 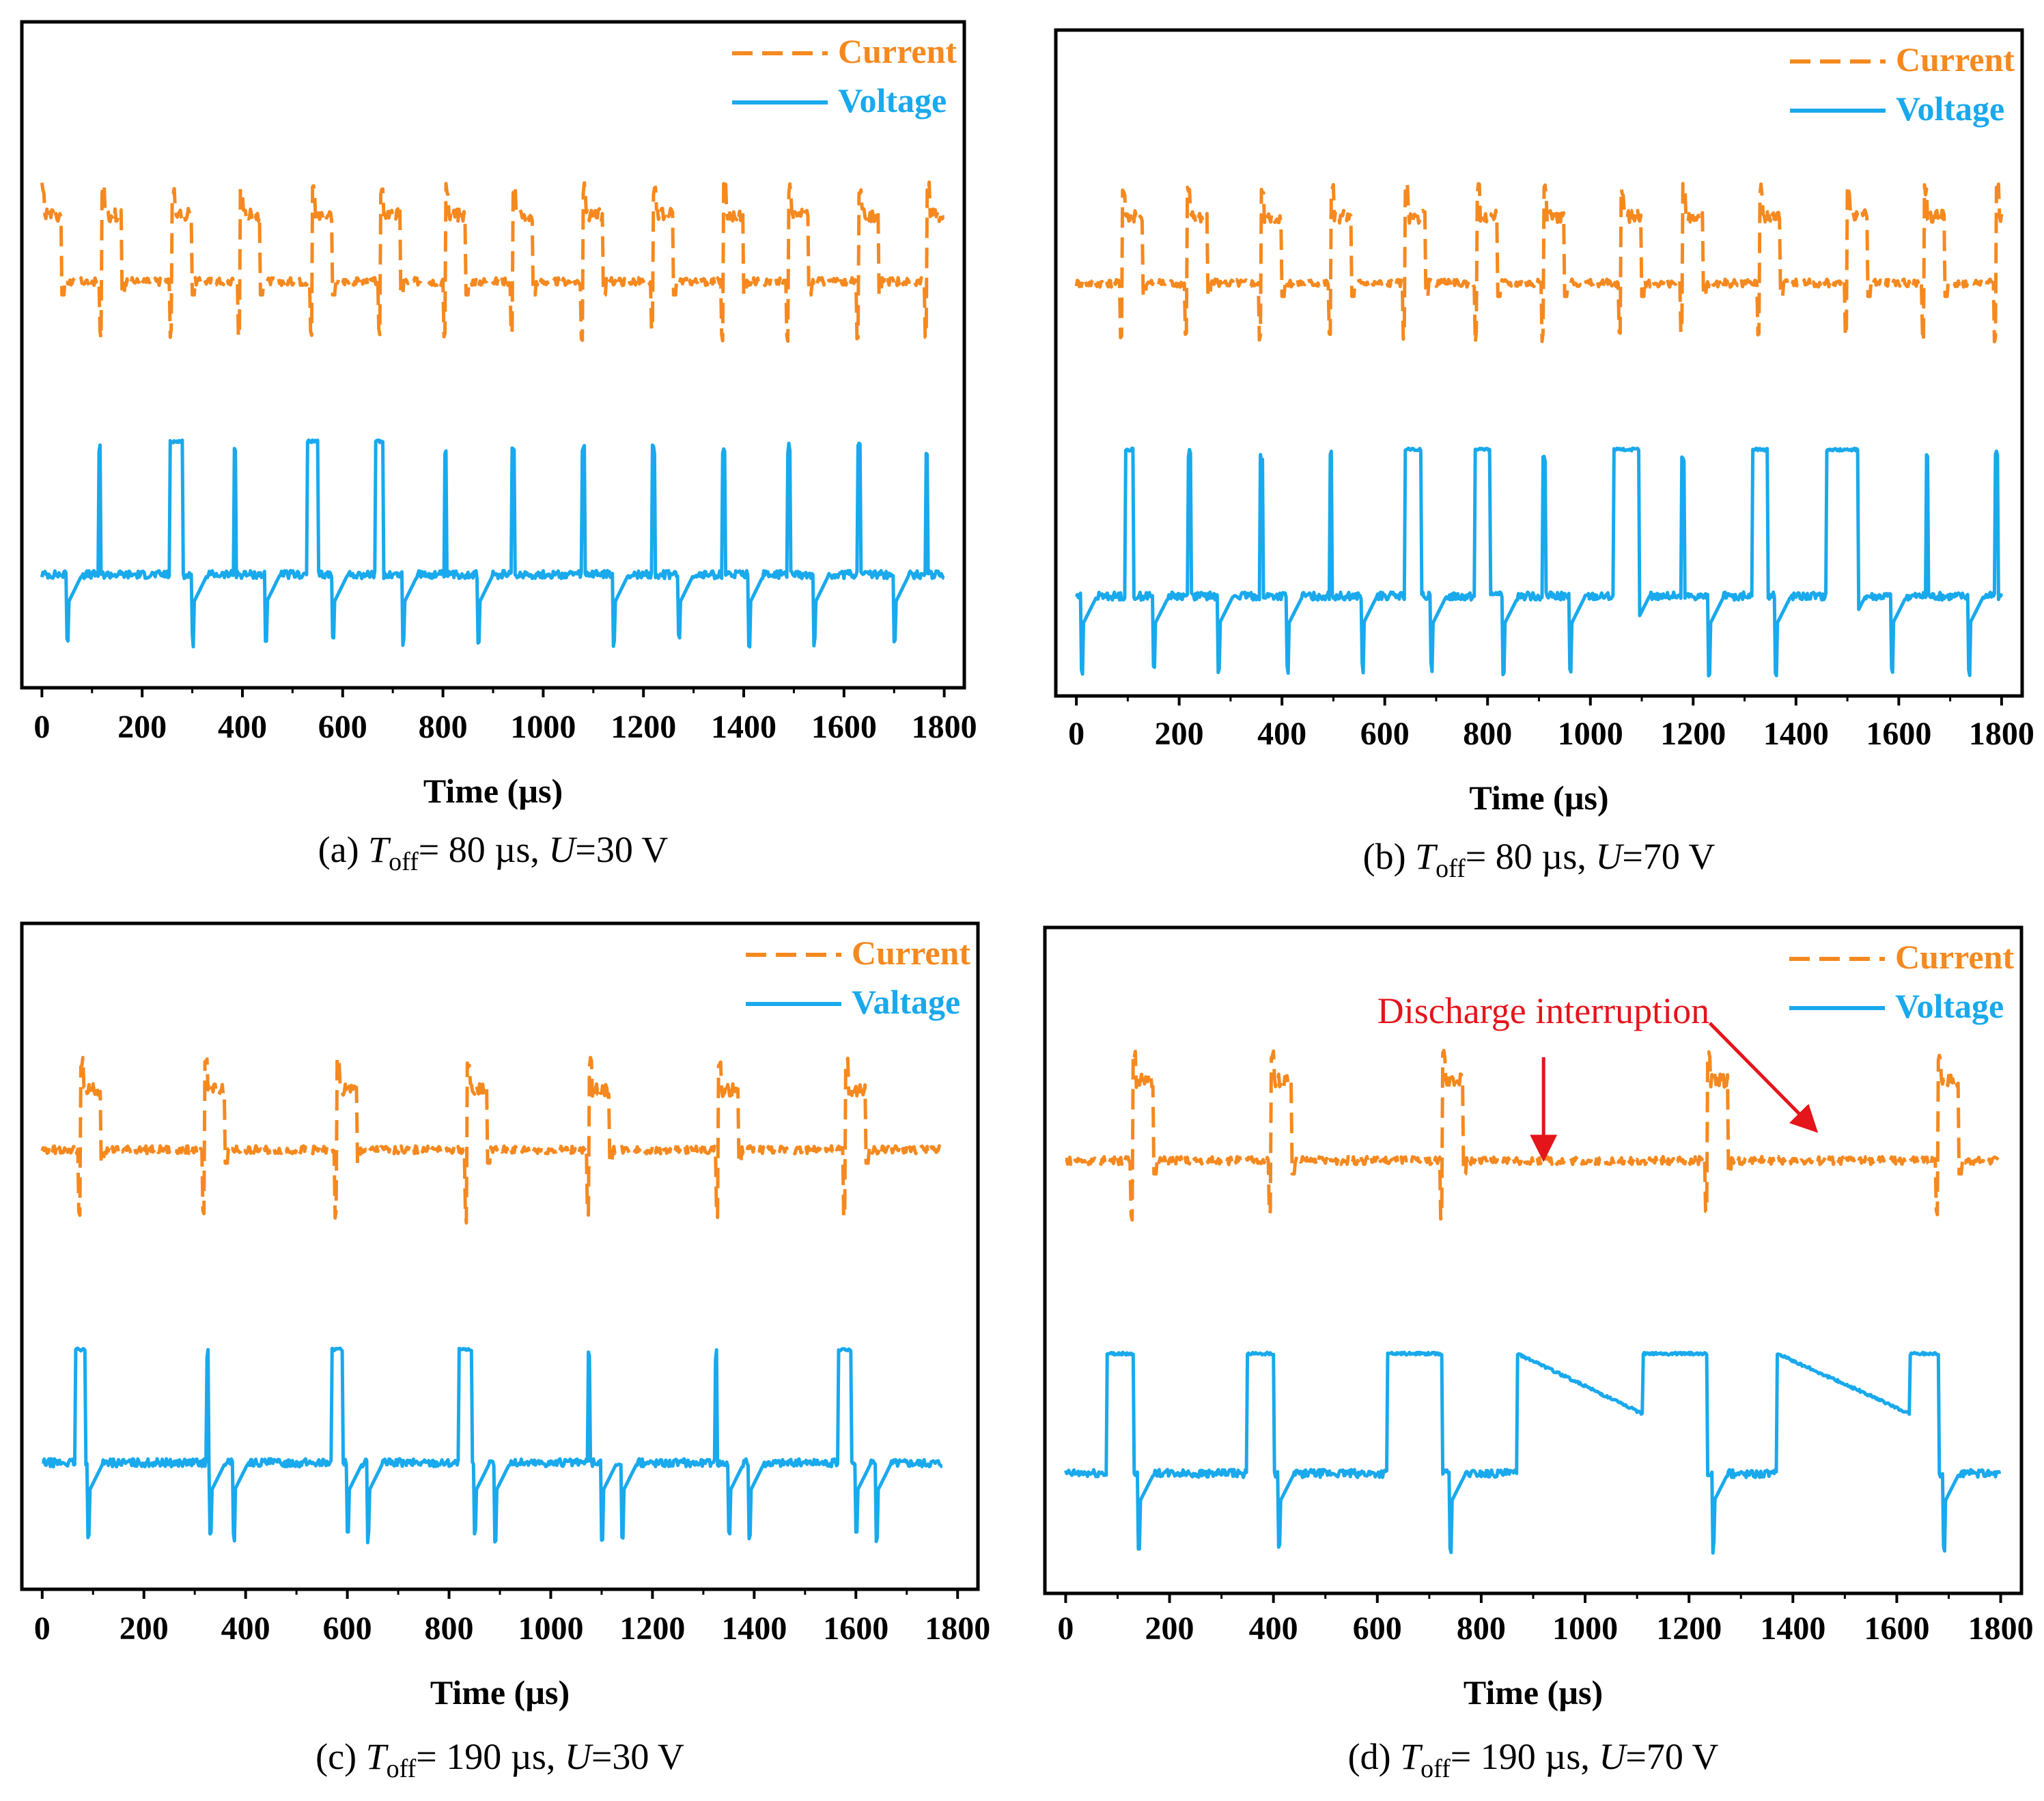 I want to click on caption-part: (b), so click(x=1389, y=856).